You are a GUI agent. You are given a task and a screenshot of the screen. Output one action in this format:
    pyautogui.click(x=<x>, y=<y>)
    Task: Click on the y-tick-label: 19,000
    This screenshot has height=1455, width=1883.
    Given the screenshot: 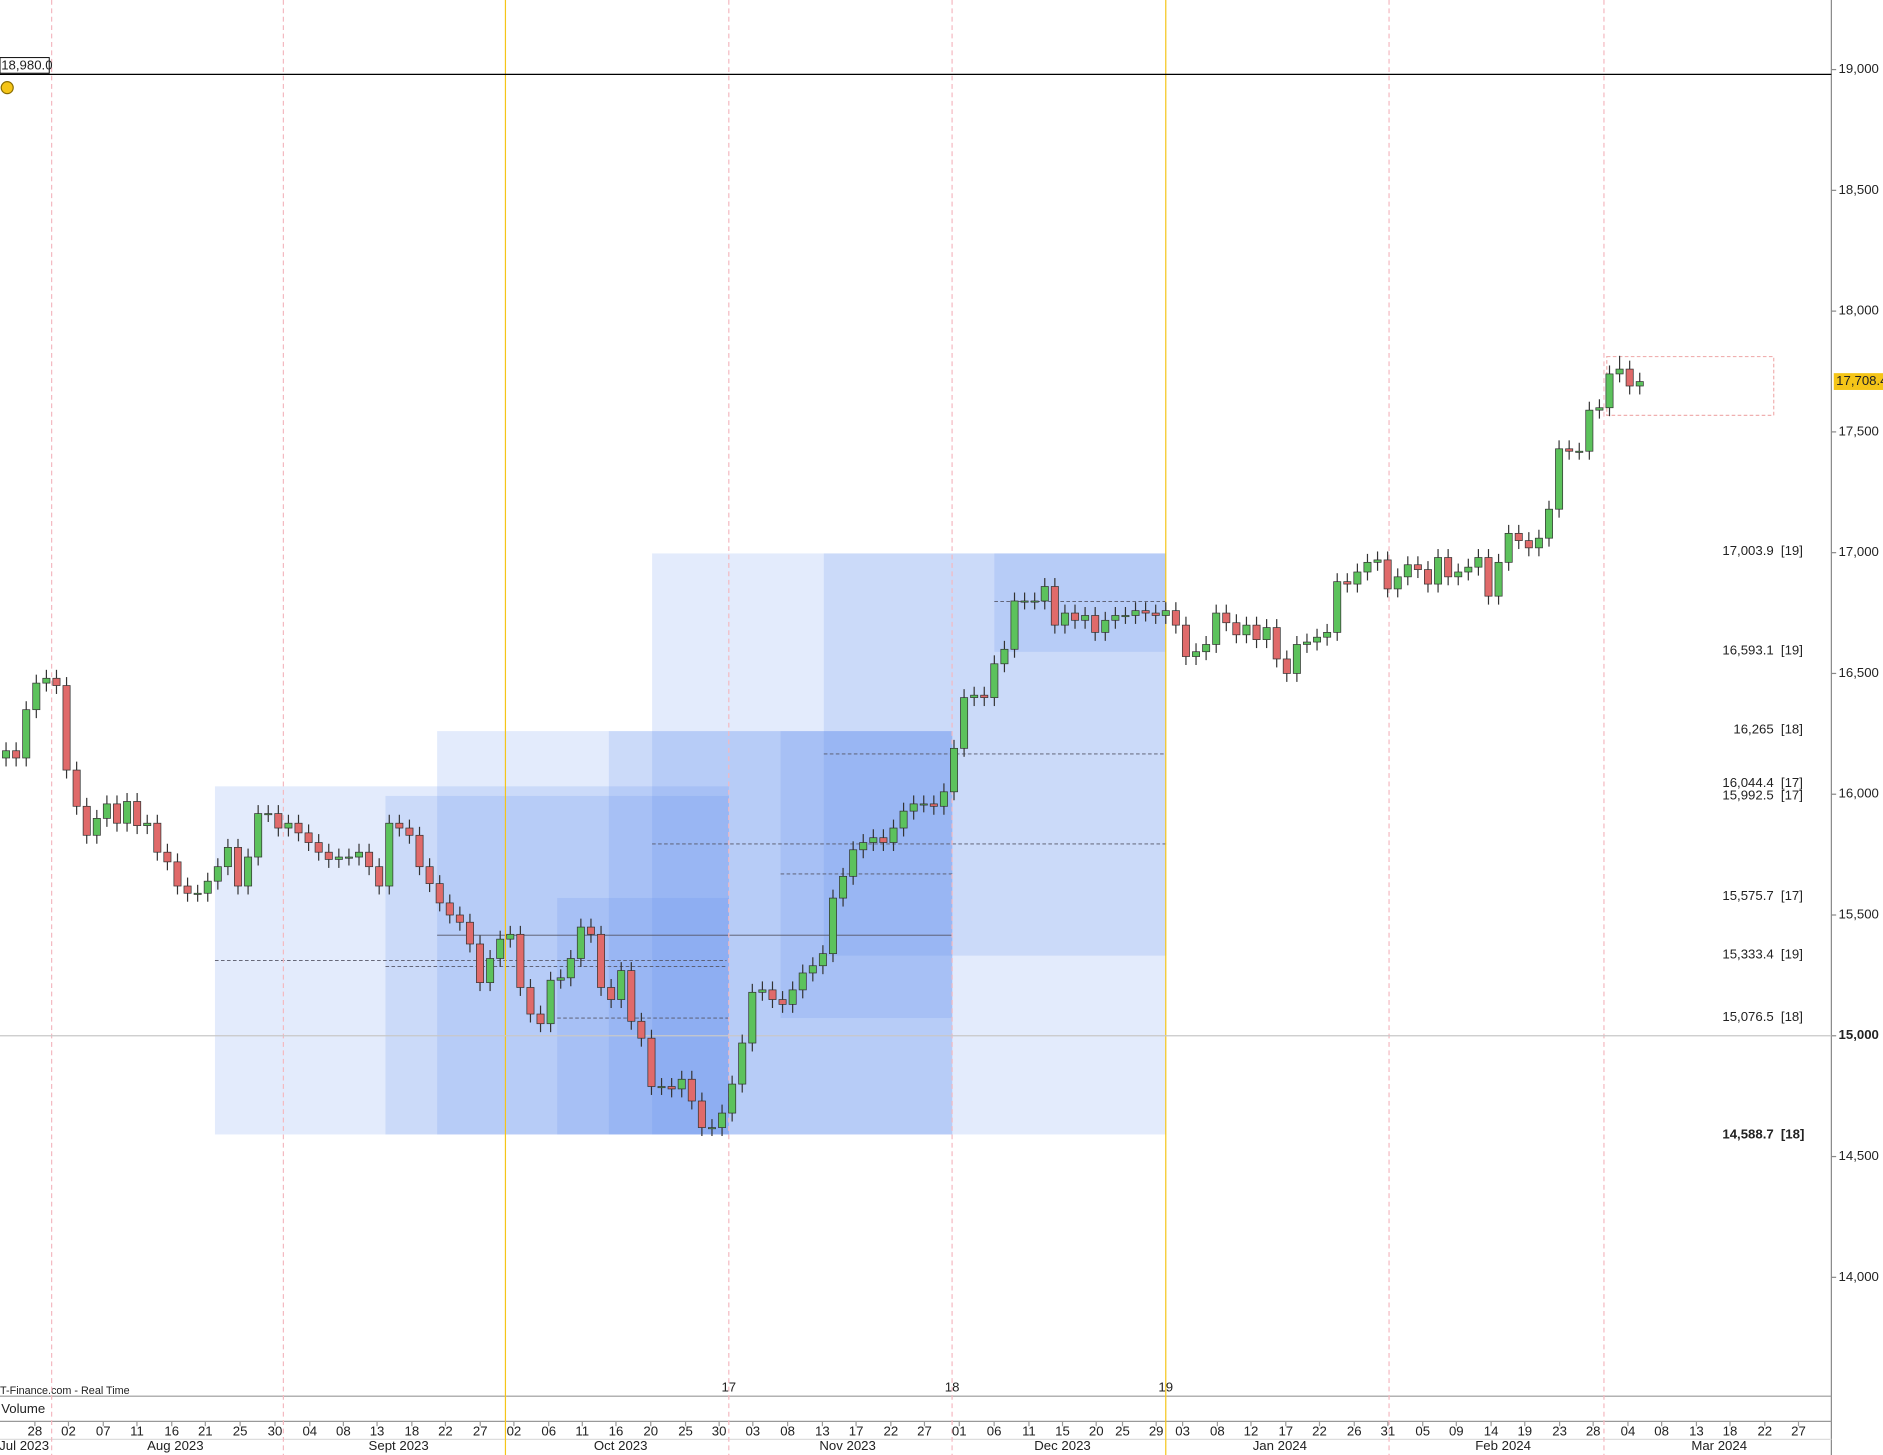 What is the action you would take?
    pyautogui.click(x=1859, y=68)
    